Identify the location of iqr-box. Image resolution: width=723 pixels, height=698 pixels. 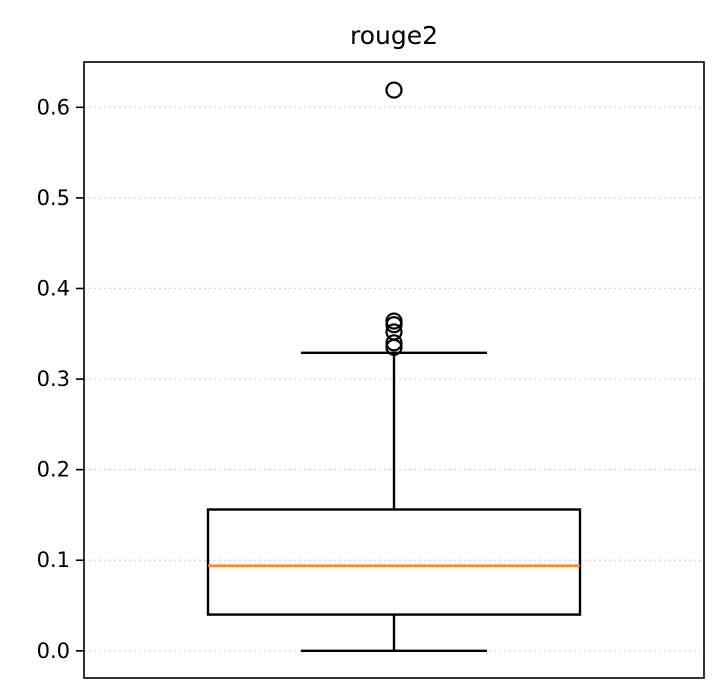
(394, 562).